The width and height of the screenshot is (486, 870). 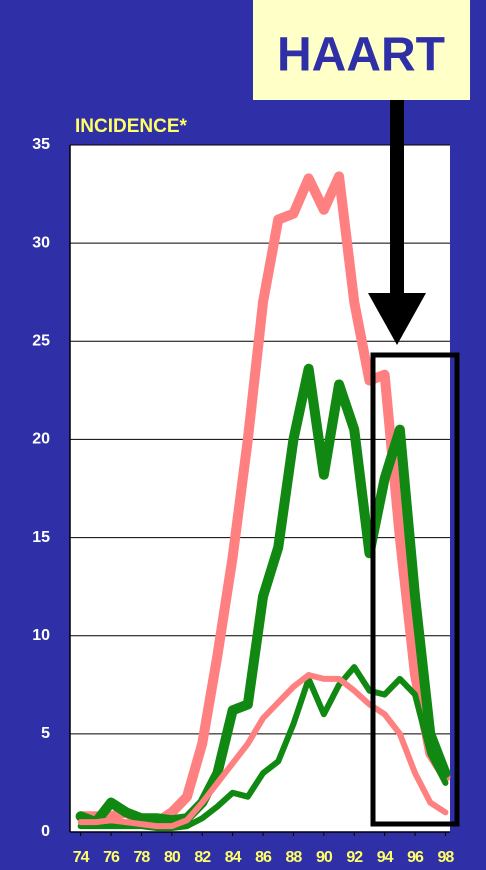 What do you see at coordinates (361, 55) in the screenshot?
I see `annotation: HAART` at bounding box center [361, 55].